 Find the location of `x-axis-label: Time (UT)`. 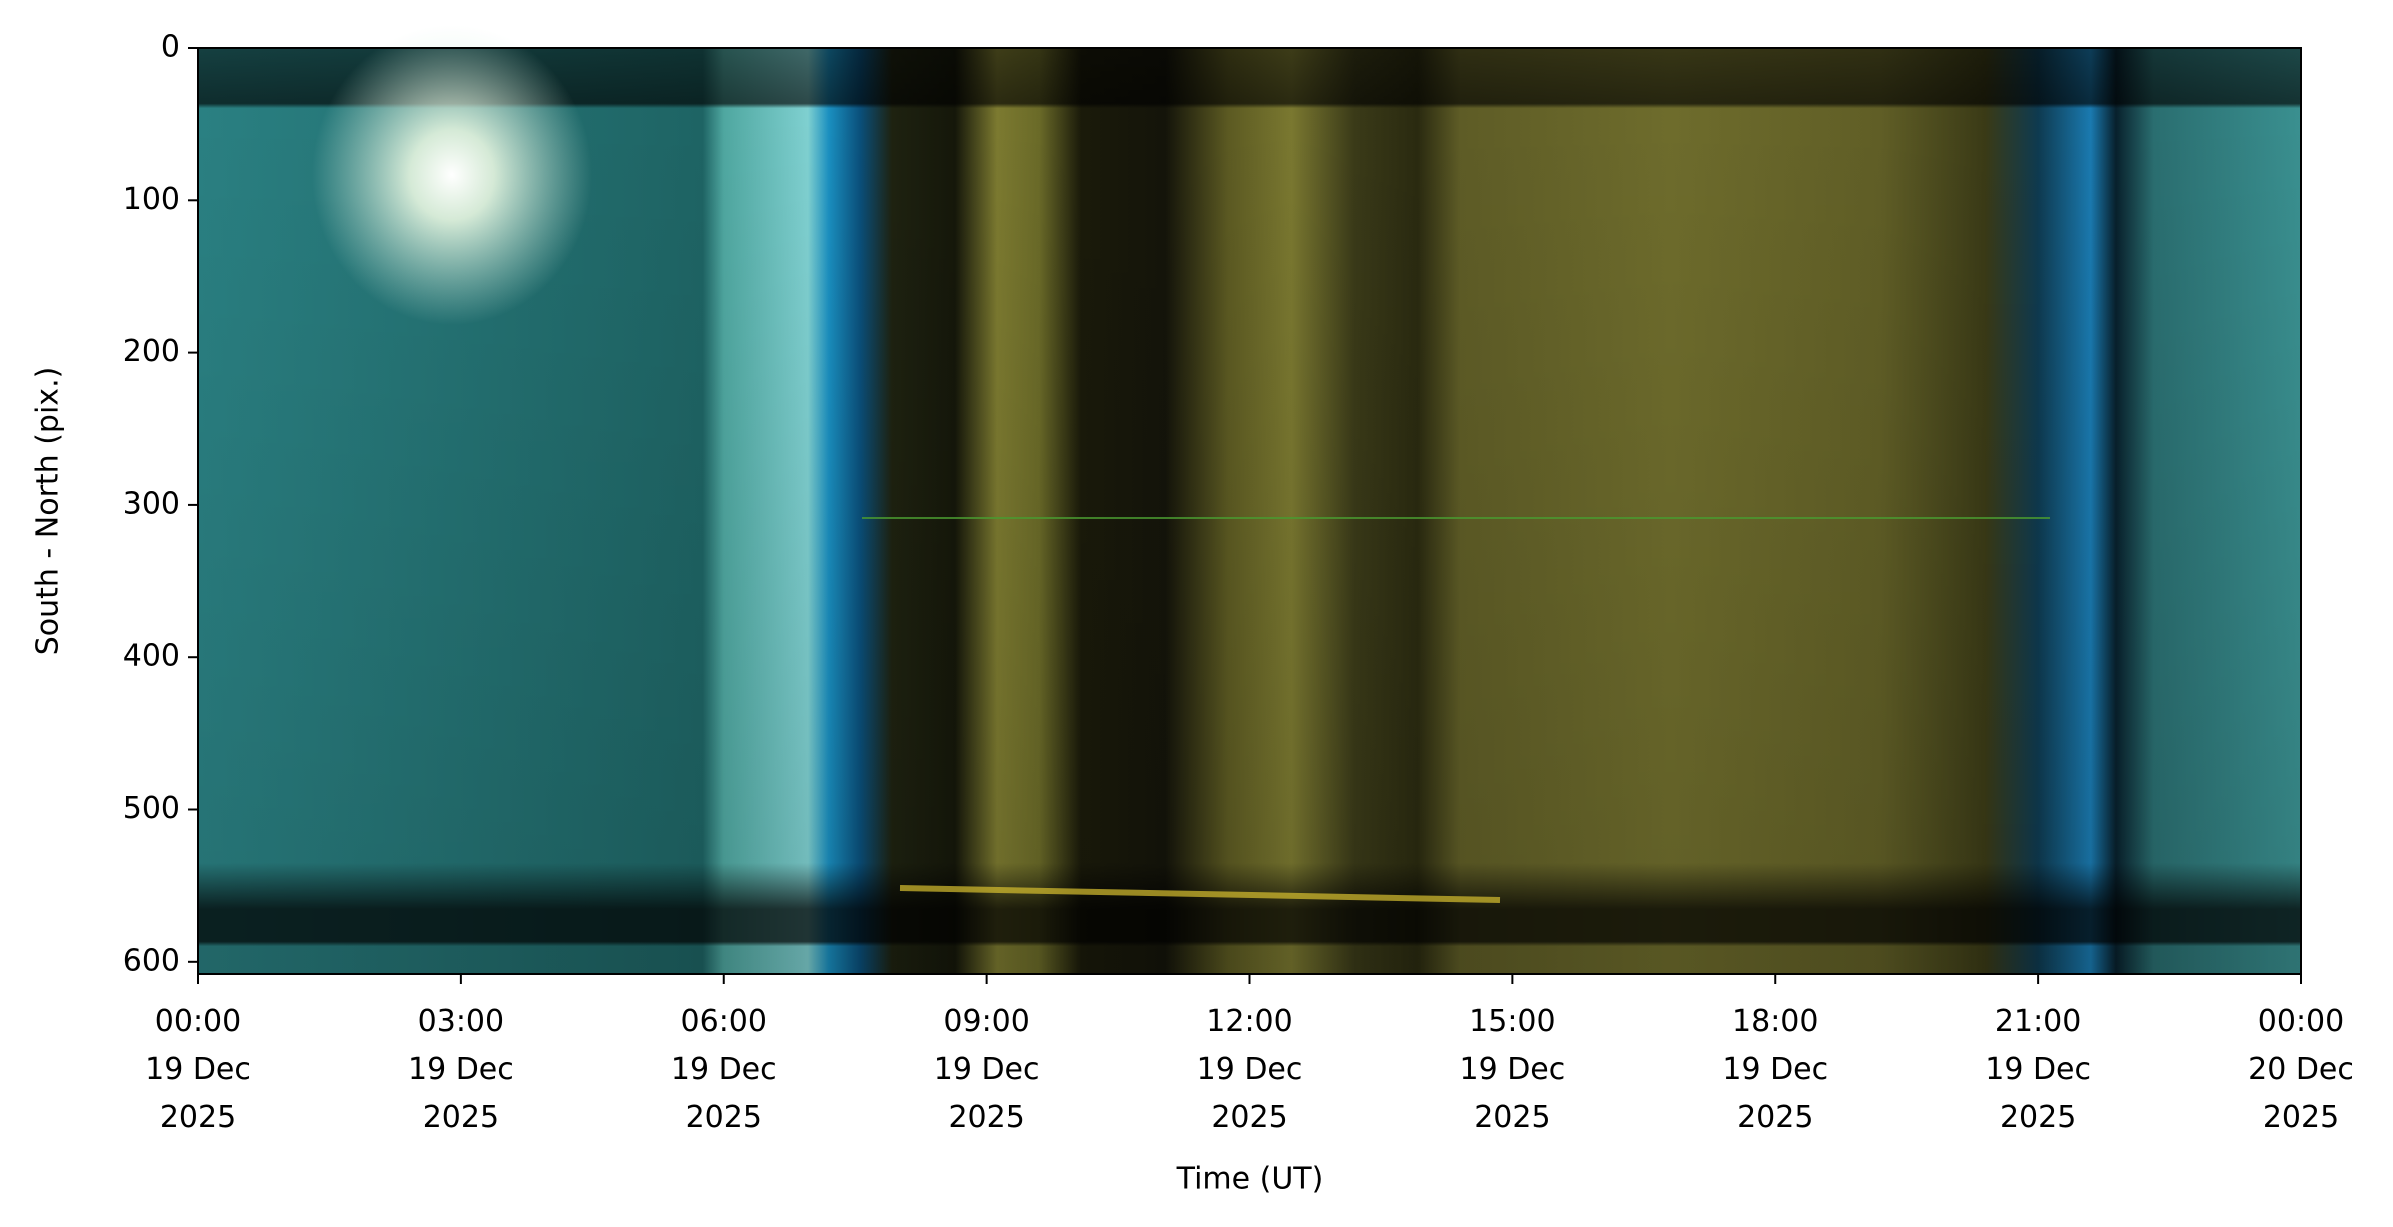

x-axis-label: Time (UT) is located at coordinates (1250, 1179).